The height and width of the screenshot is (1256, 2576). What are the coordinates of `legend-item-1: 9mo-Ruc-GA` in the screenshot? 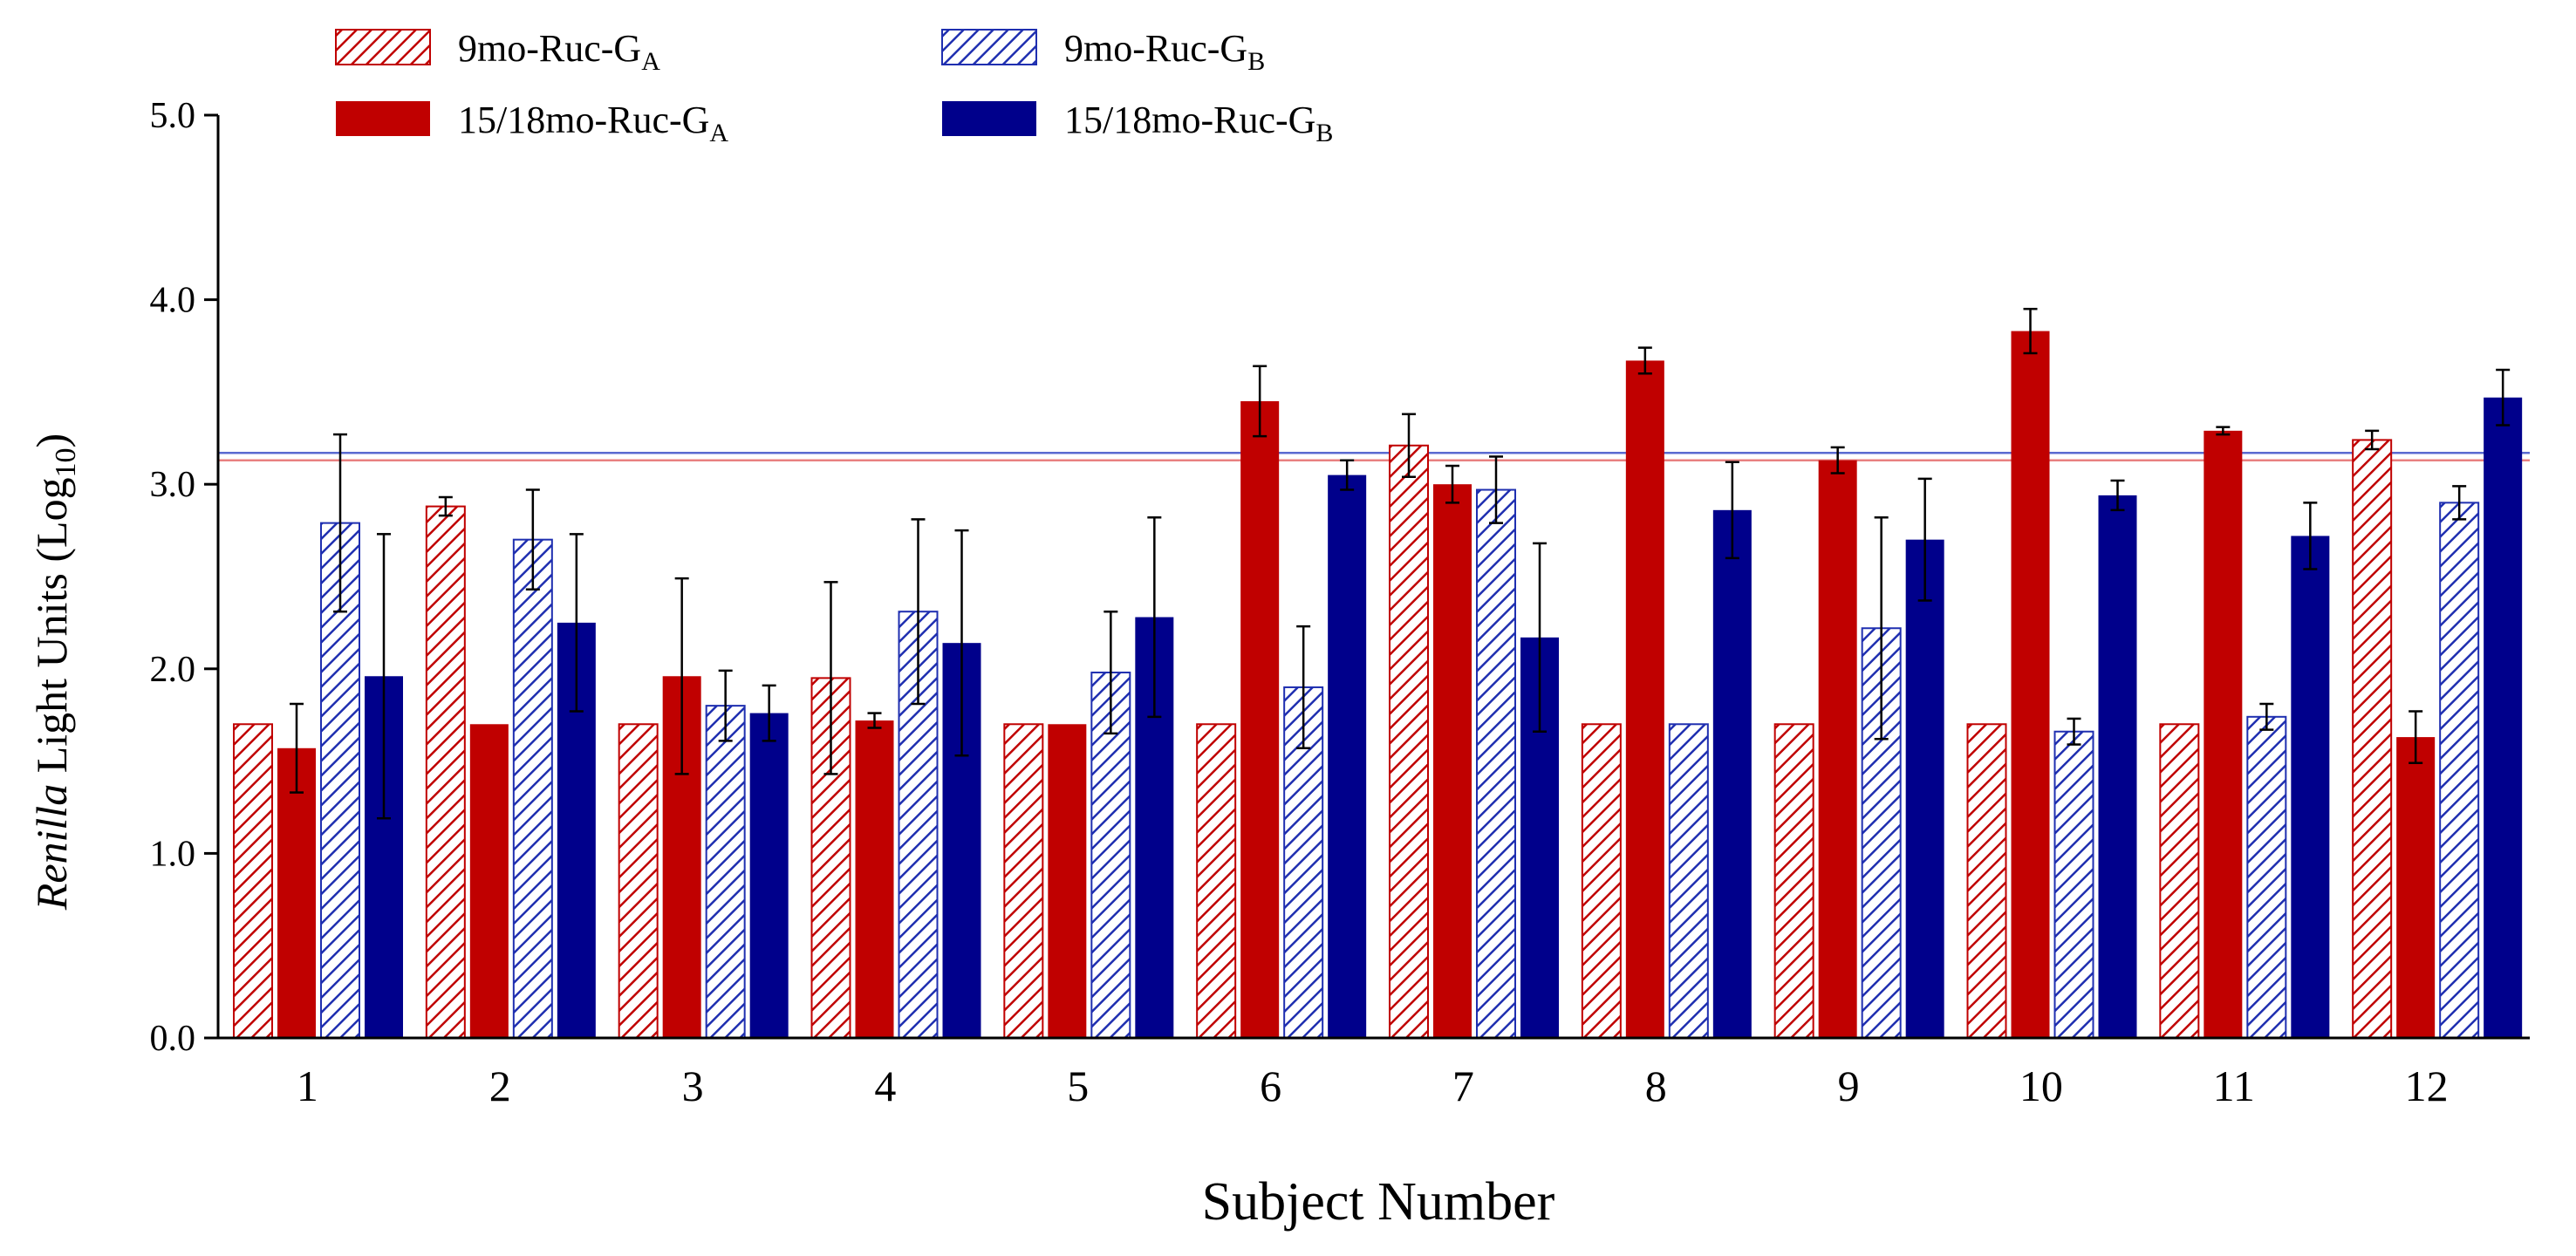 It's located at (497, 51).